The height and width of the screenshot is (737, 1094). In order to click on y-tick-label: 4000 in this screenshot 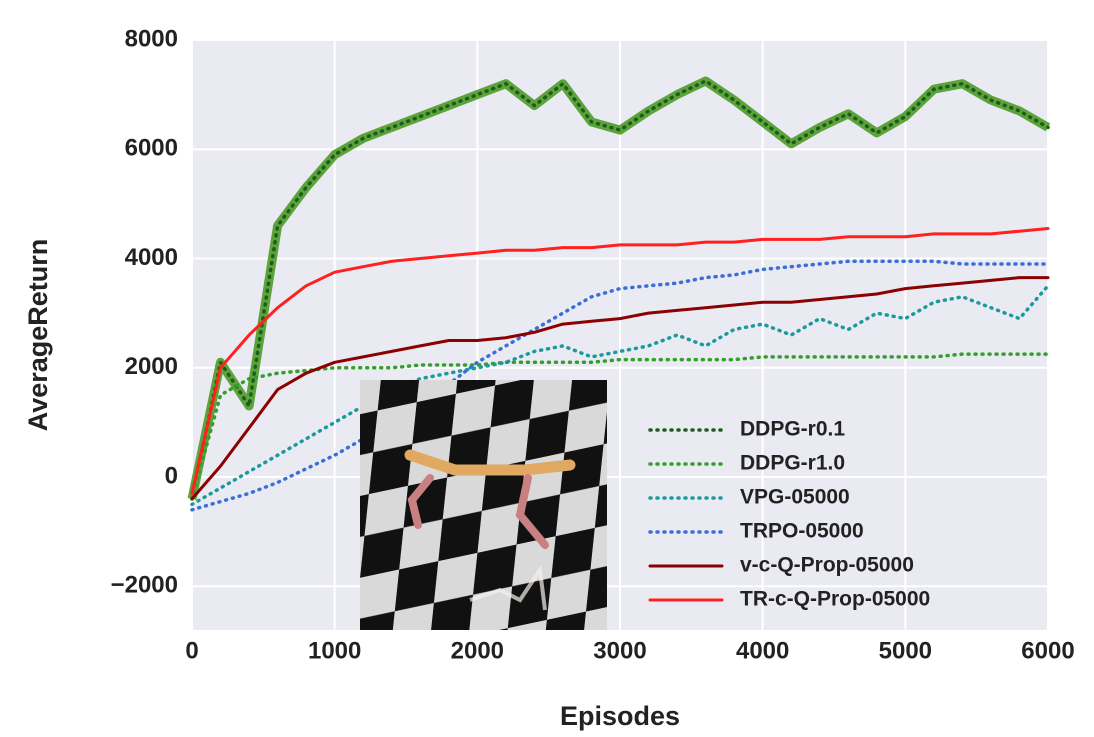, I will do `click(151, 257)`.